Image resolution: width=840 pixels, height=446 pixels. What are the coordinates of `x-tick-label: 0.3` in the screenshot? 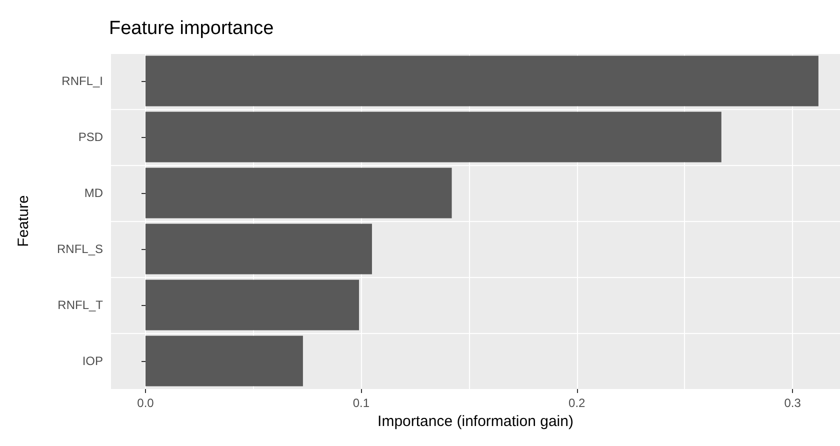 It's located at (793, 403).